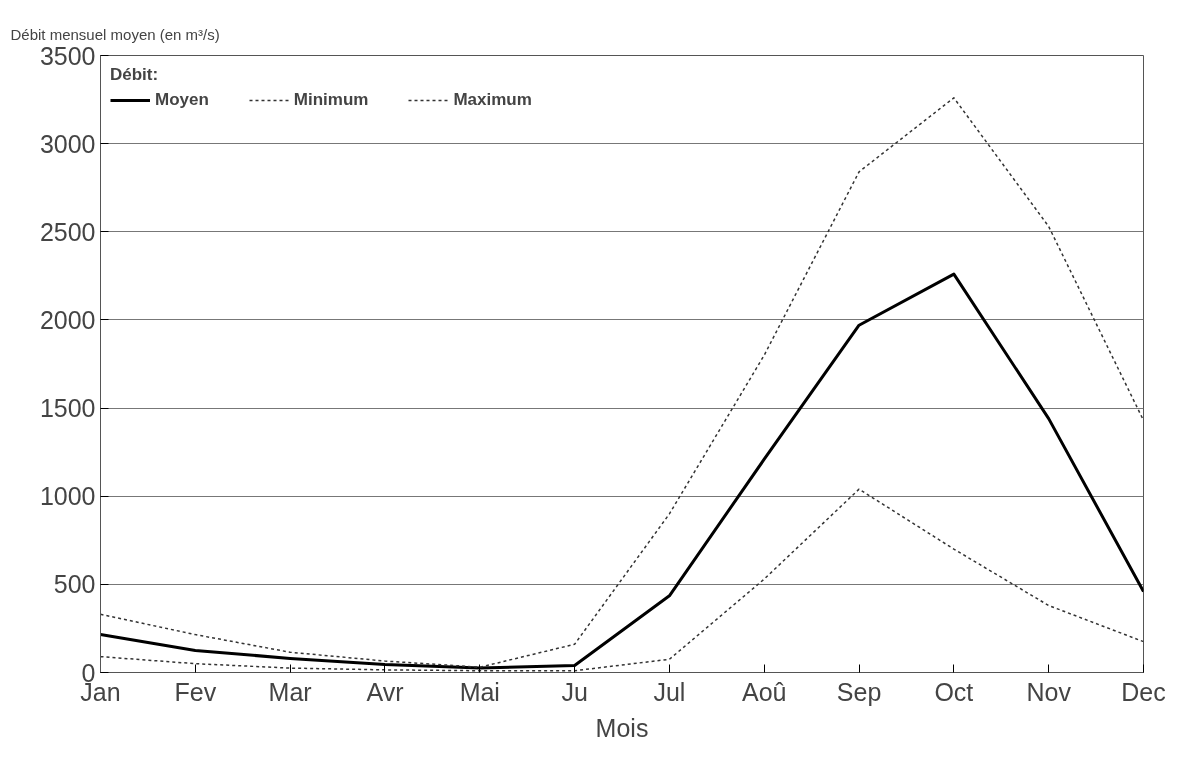 Image resolution: width=1178 pixels, height=760 pixels. Describe the element at coordinates (331, 100) in the screenshot. I see `legend-label: Minimum` at that location.